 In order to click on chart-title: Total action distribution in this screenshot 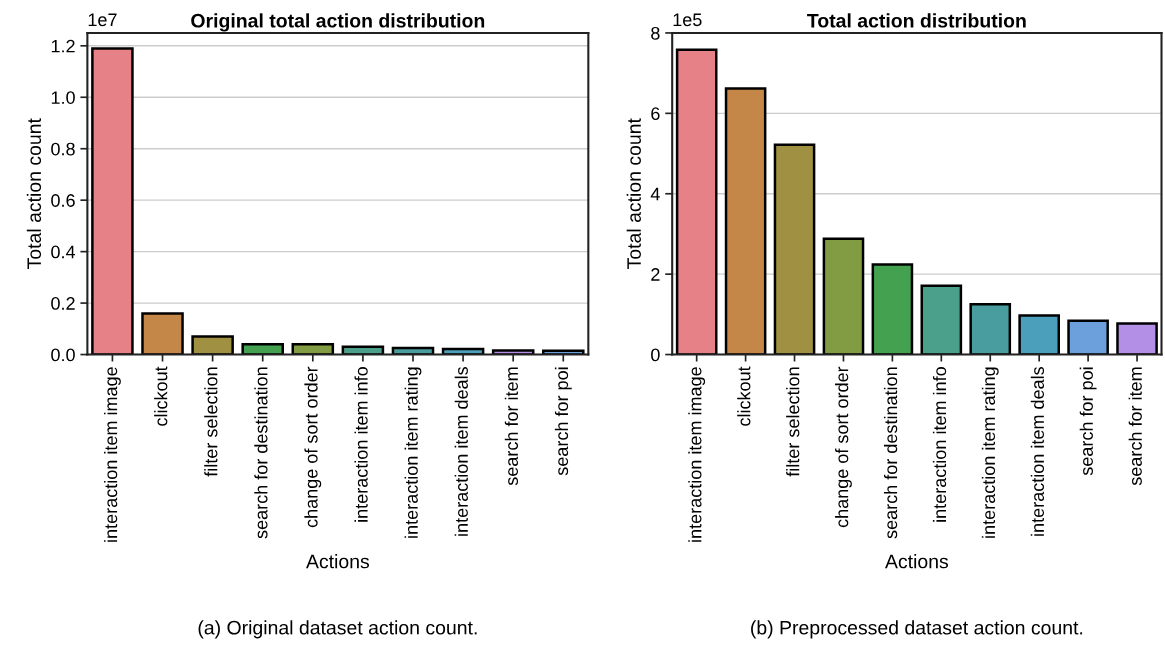, I will do `click(916, 20)`.